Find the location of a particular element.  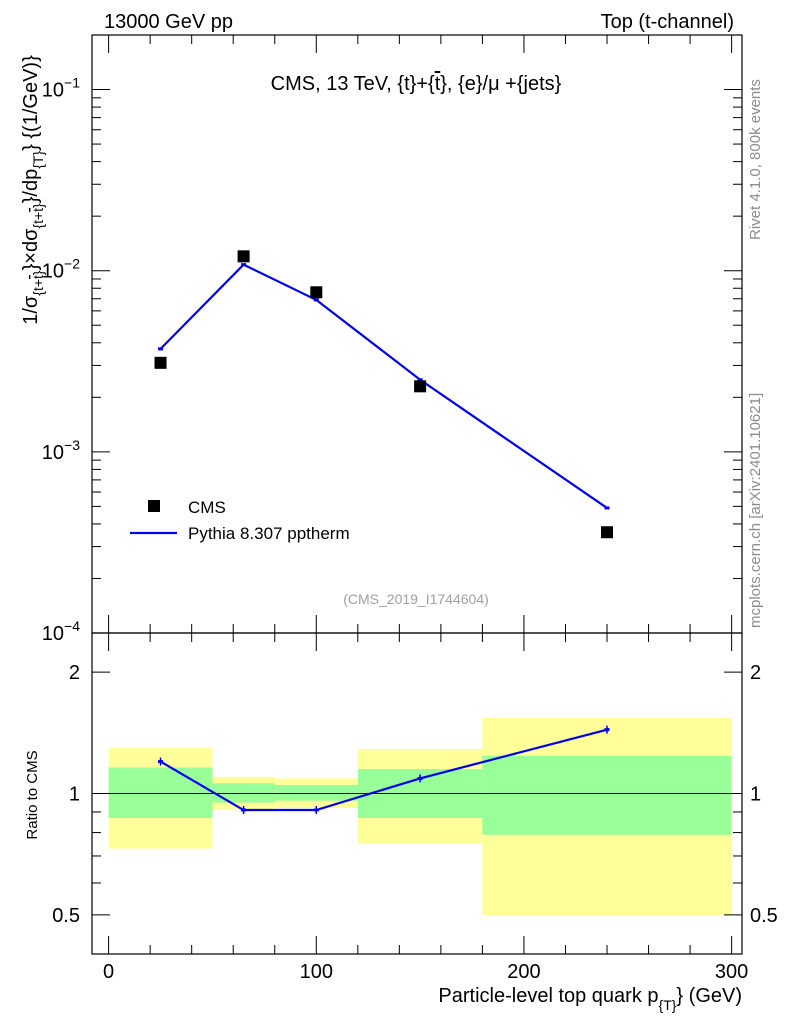

x-tick-label: 100 is located at coordinates (316, 972).